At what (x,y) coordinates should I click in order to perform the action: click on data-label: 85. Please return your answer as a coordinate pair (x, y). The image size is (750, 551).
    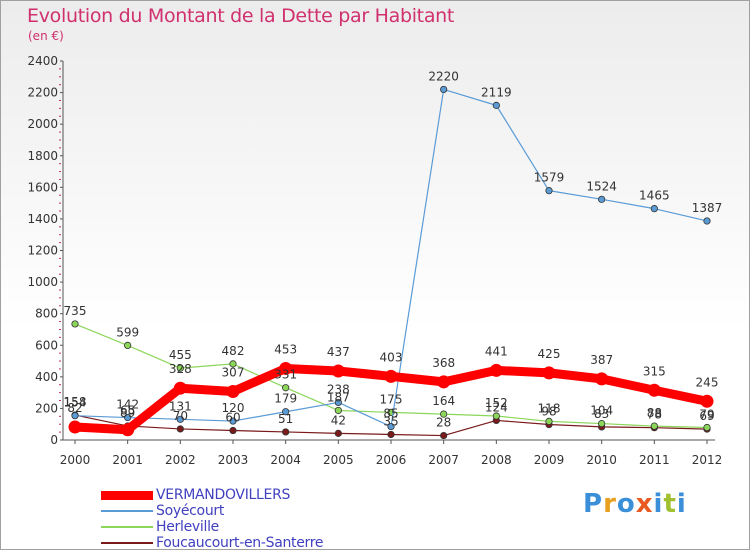
    Looking at the image, I should click on (390, 414).